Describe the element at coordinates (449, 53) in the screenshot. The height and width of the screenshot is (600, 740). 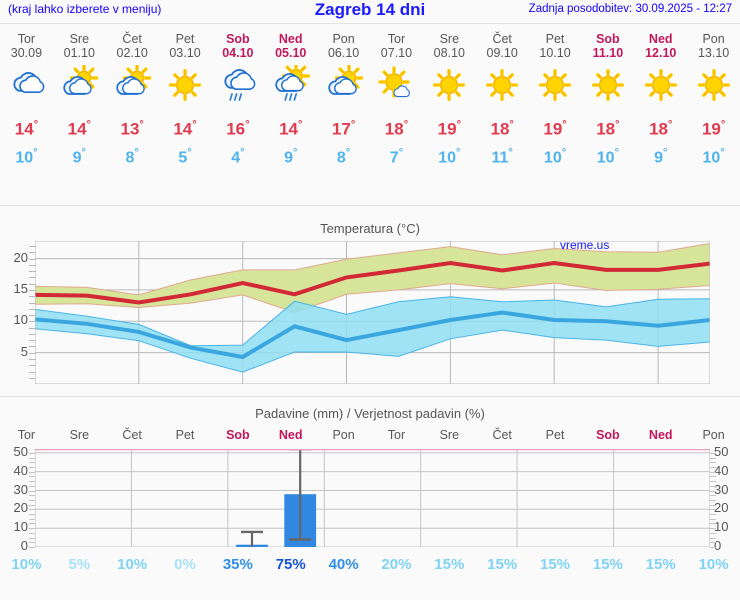
I see `day-date: 08.10` at that location.